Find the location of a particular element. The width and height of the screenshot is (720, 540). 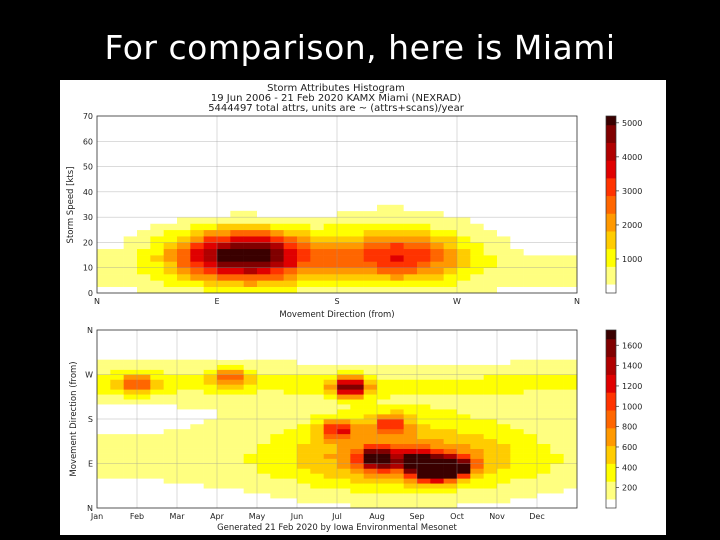

bottom-y-tick-label: S is located at coordinates (90, 419).